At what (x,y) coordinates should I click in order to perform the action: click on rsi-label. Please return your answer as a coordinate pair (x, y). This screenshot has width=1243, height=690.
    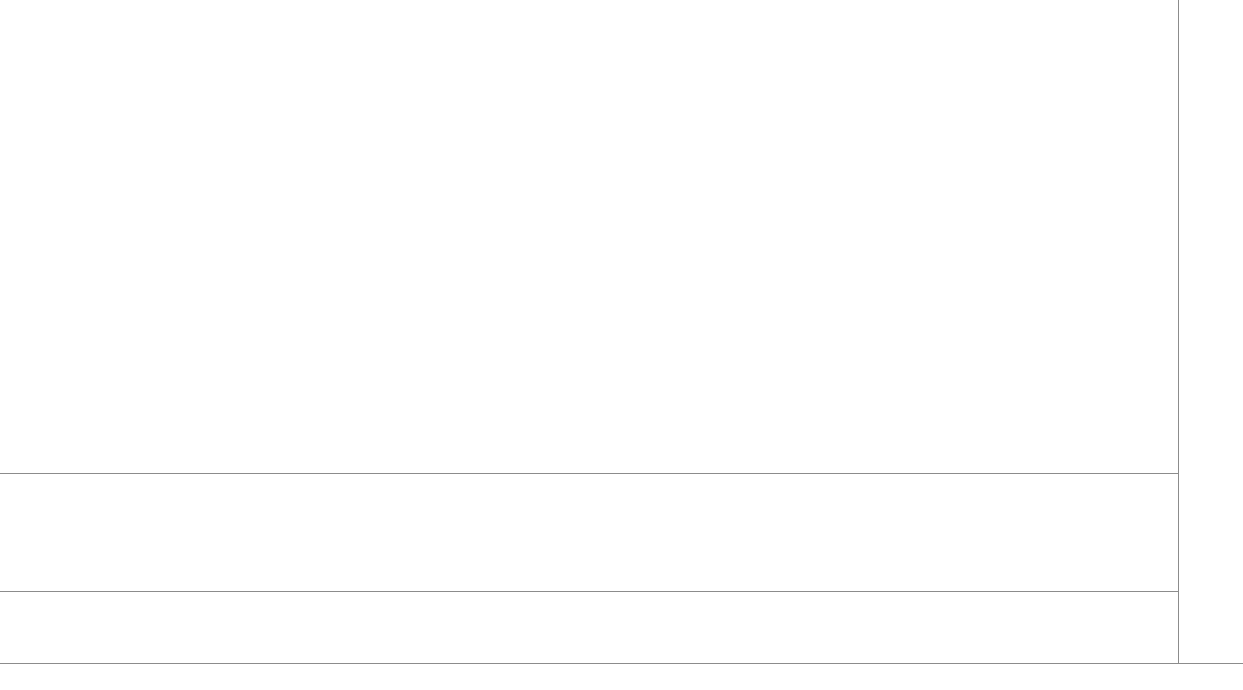
    Looking at the image, I should click on (11, 601).